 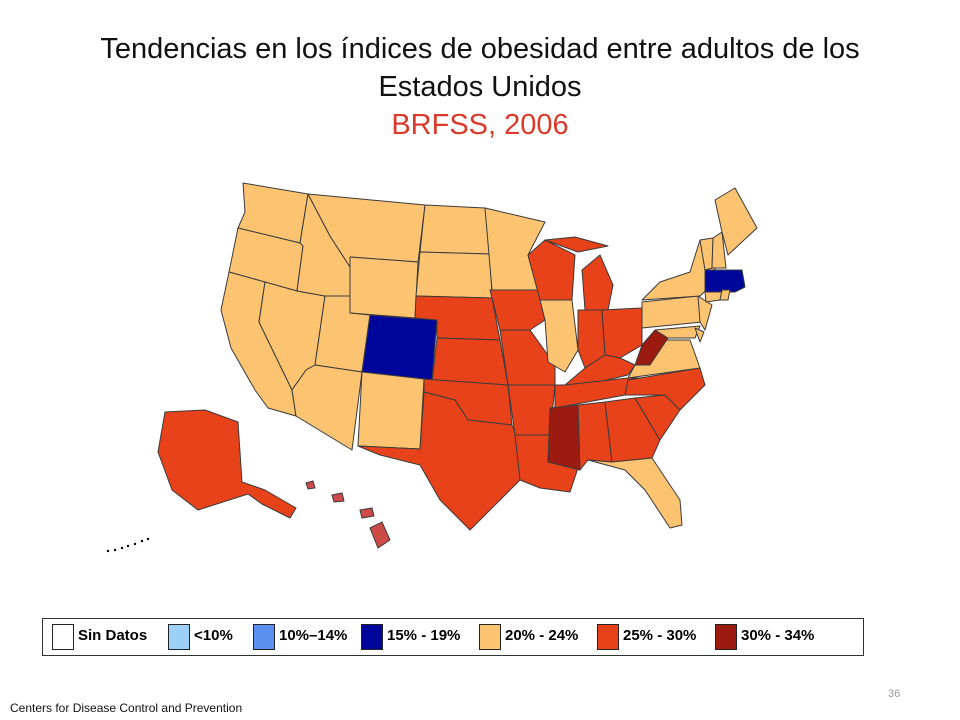 What do you see at coordinates (480, 125) in the screenshot?
I see `chart-subtitle: BRFSS, 2006` at bounding box center [480, 125].